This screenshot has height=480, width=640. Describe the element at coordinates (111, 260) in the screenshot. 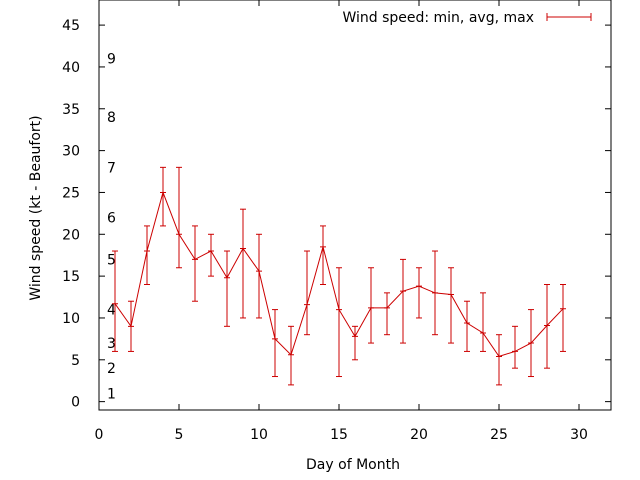

I see `beaufort-label: 5` at that location.